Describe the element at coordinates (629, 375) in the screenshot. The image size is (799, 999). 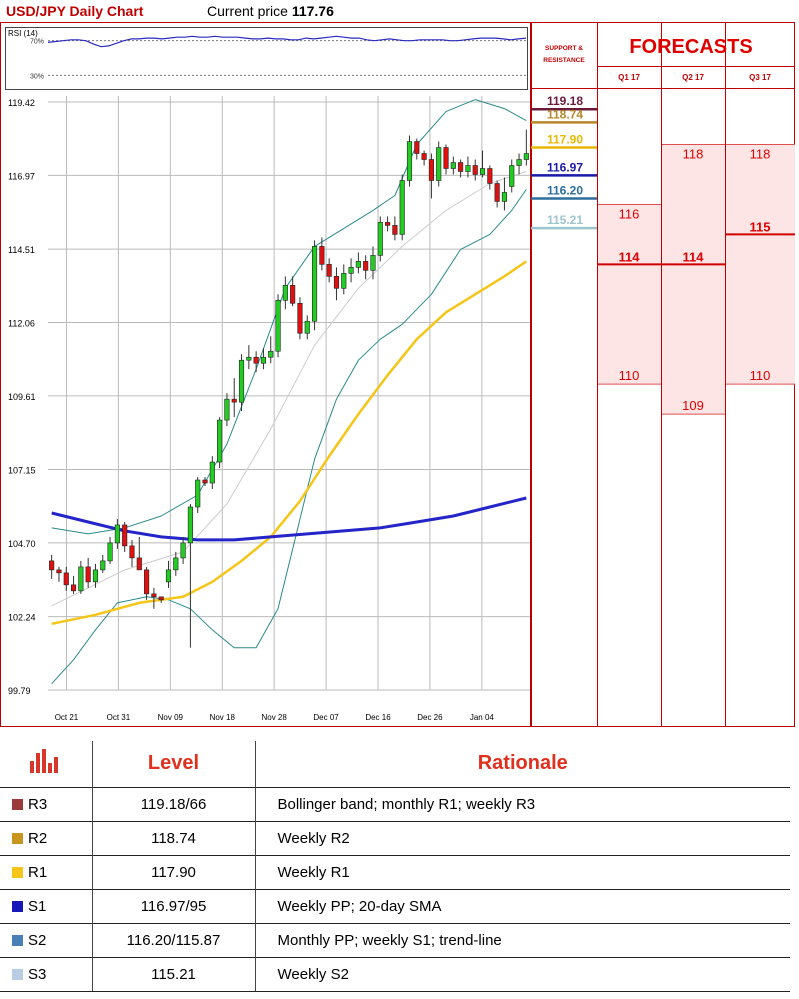
I see `forecast-low-label: 110` at that location.